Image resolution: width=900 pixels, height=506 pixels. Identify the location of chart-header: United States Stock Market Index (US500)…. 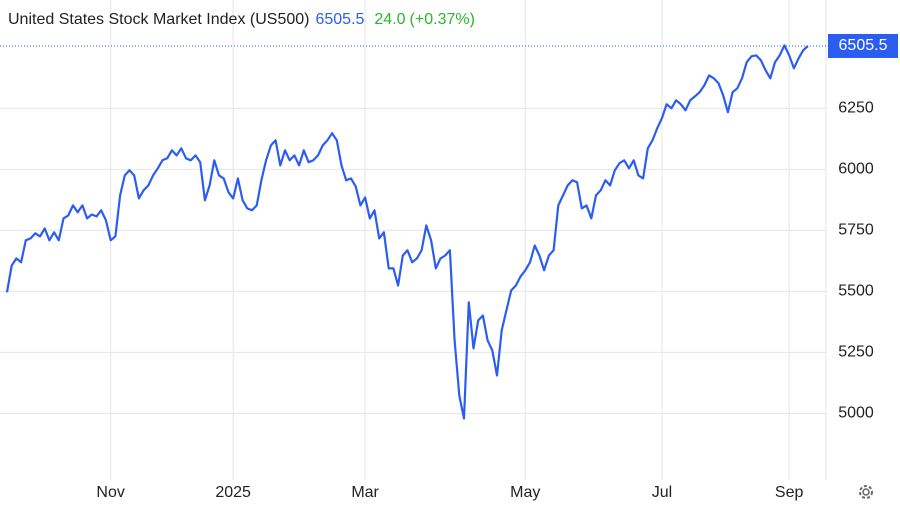
(241, 19).